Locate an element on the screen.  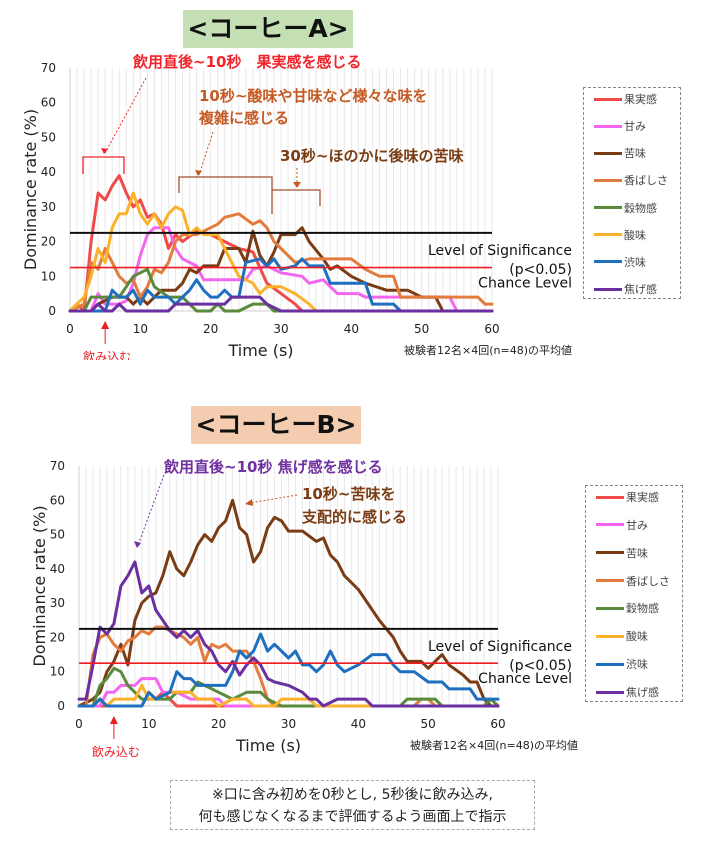
annotation-arrowhead-fruity is located at coordinates (104, 151).